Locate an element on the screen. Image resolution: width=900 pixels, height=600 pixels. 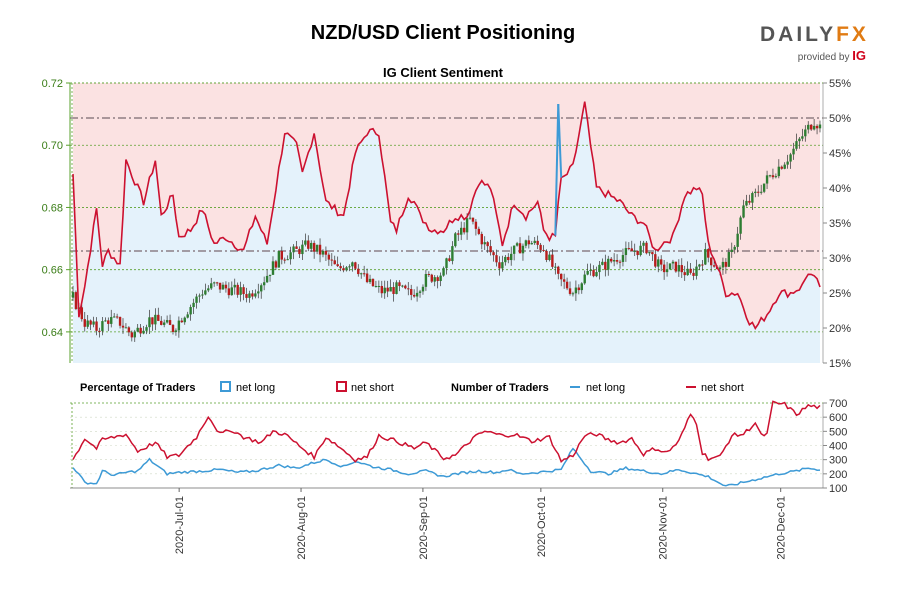
right-tick-label: 25% is located at coordinates (840, 294).